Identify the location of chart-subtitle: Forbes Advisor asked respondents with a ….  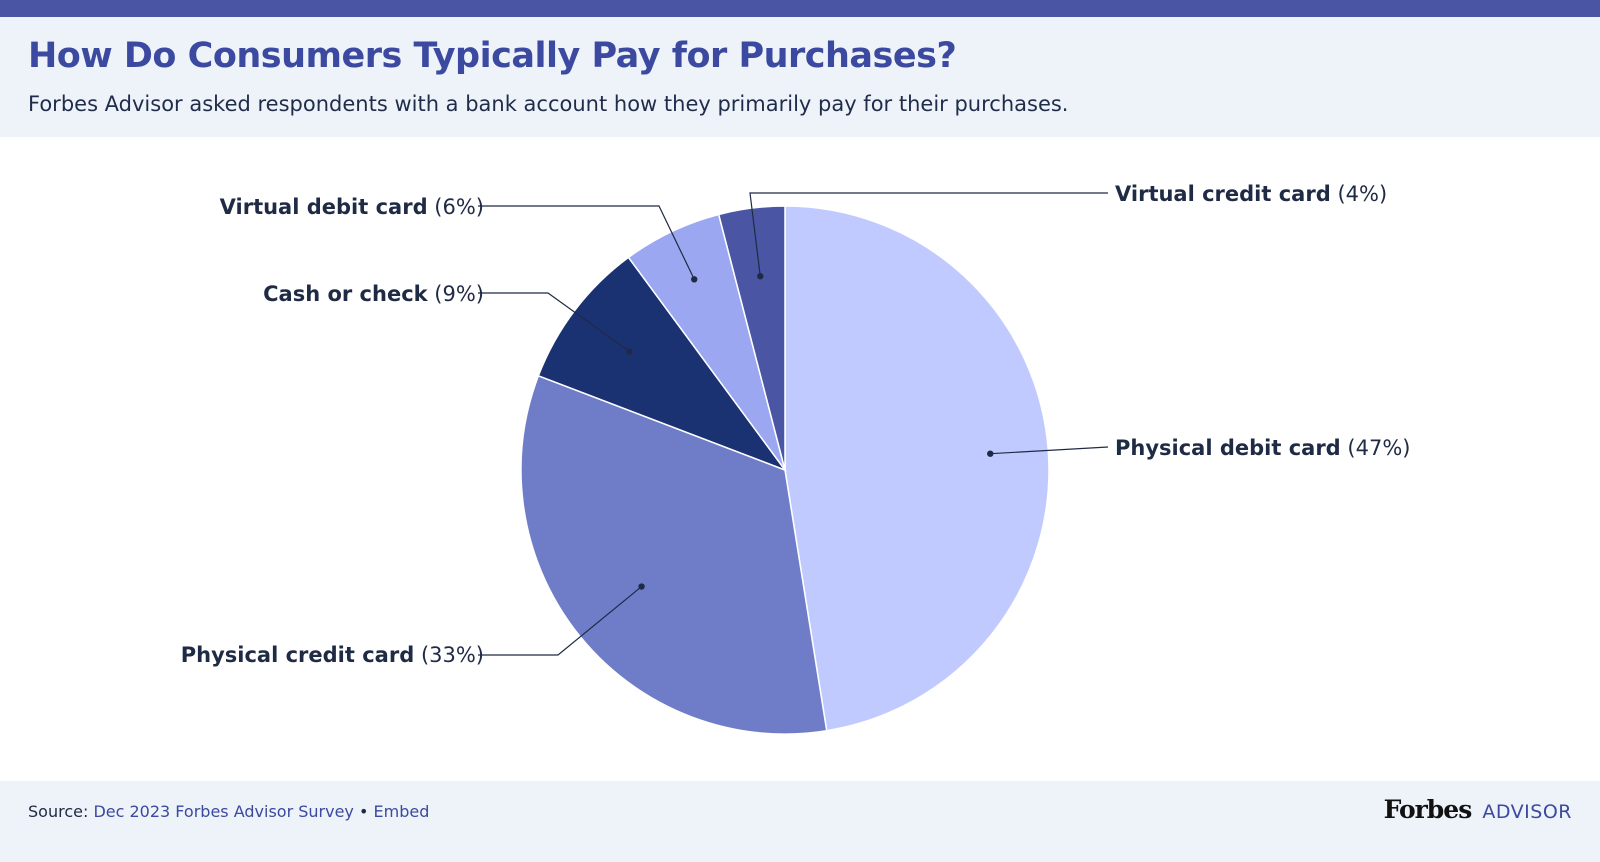
(548, 104).